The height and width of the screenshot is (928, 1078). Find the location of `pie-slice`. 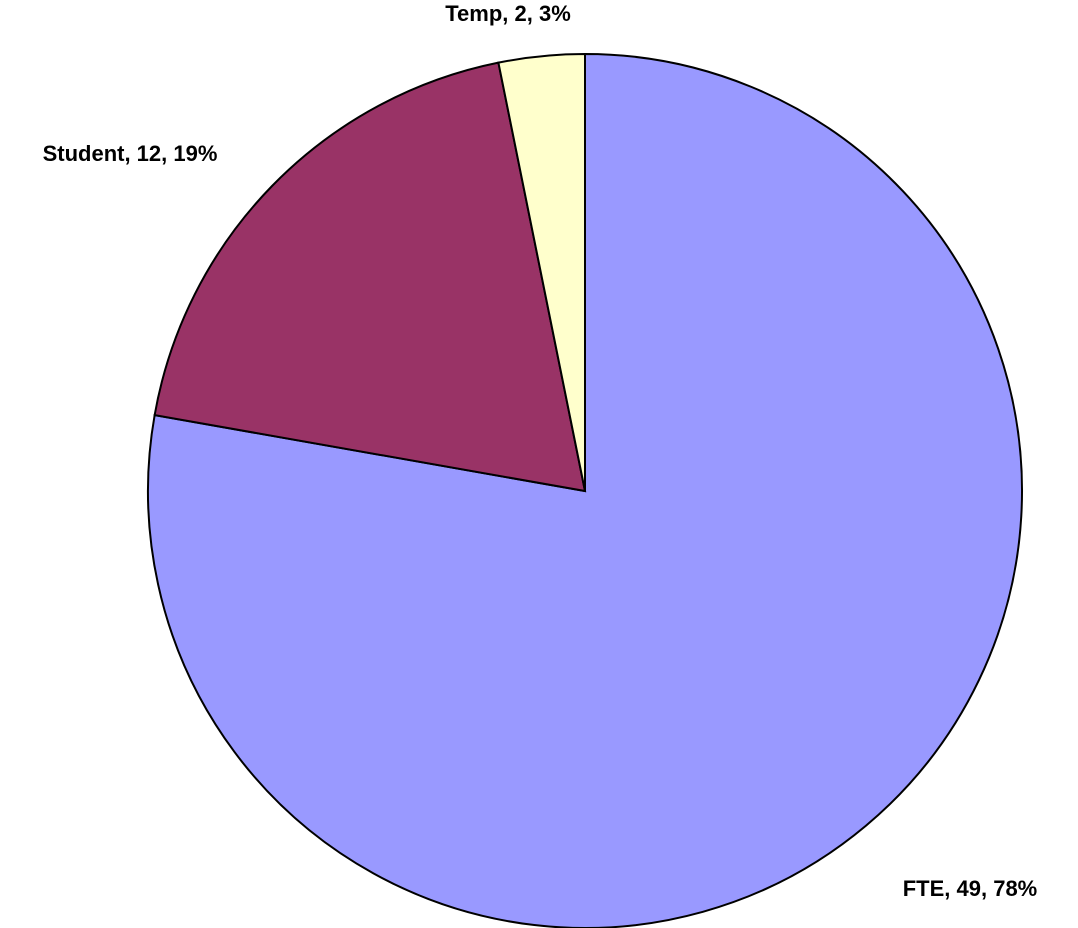

pie-slice is located at coordinates (541, 272).